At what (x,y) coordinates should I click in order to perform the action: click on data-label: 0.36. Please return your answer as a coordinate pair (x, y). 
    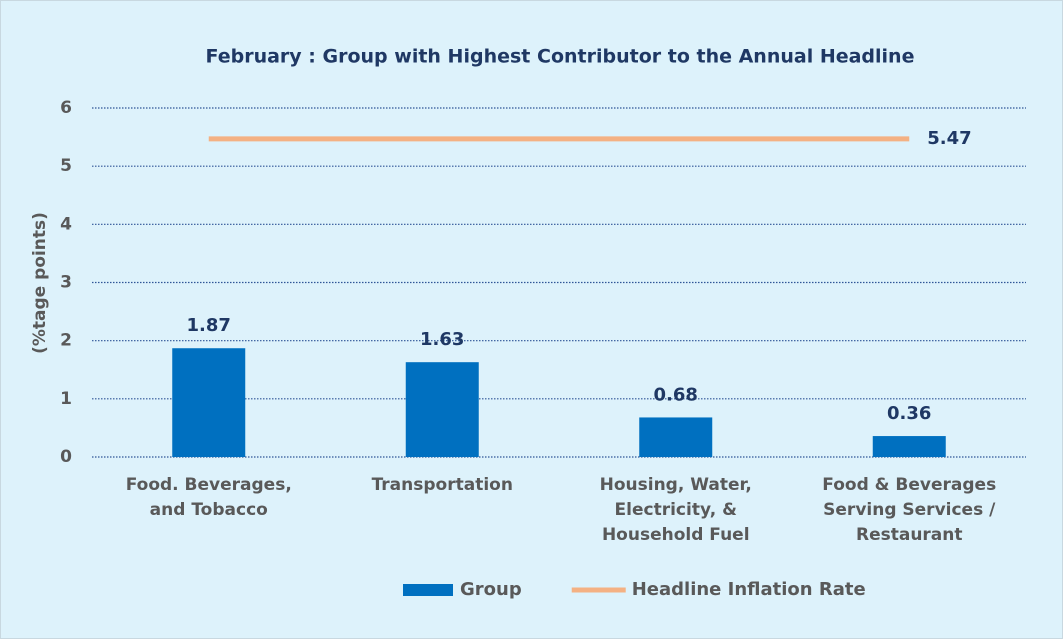
    Looking at the image, I should click on (909, 413).